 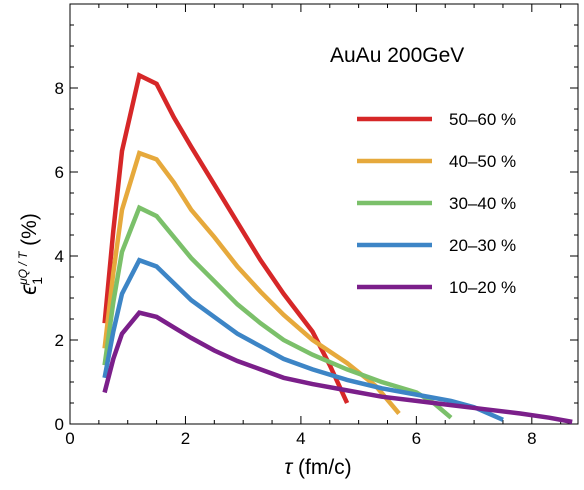 What do you see at coordinates (59, 88) in the screenshot?
I see `y-tick-label: 8` at bounding box center [59, 88].